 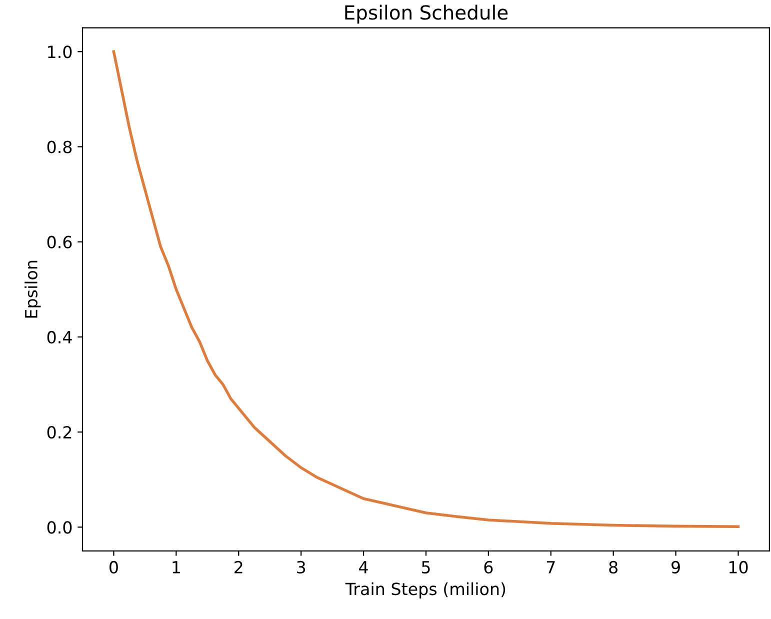 What do you see at coordinates (59, 432) in the screenshot?
I see `y-tick-label: 0.2` at bounding box center [59, 432].